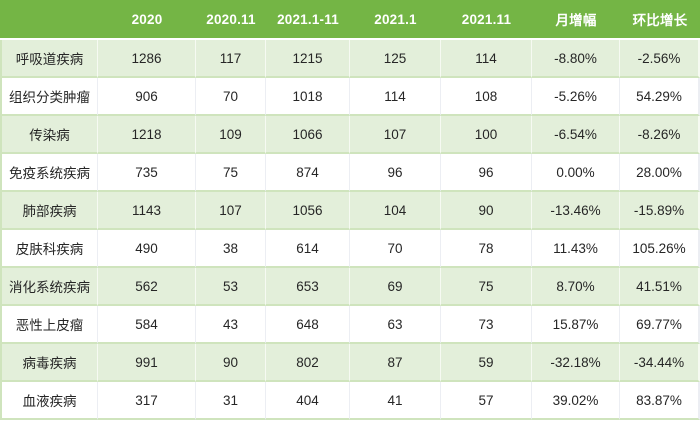  Describe the element at coordinates (308, 401) in the screenshot. I see `value-cell: 404` at that location.